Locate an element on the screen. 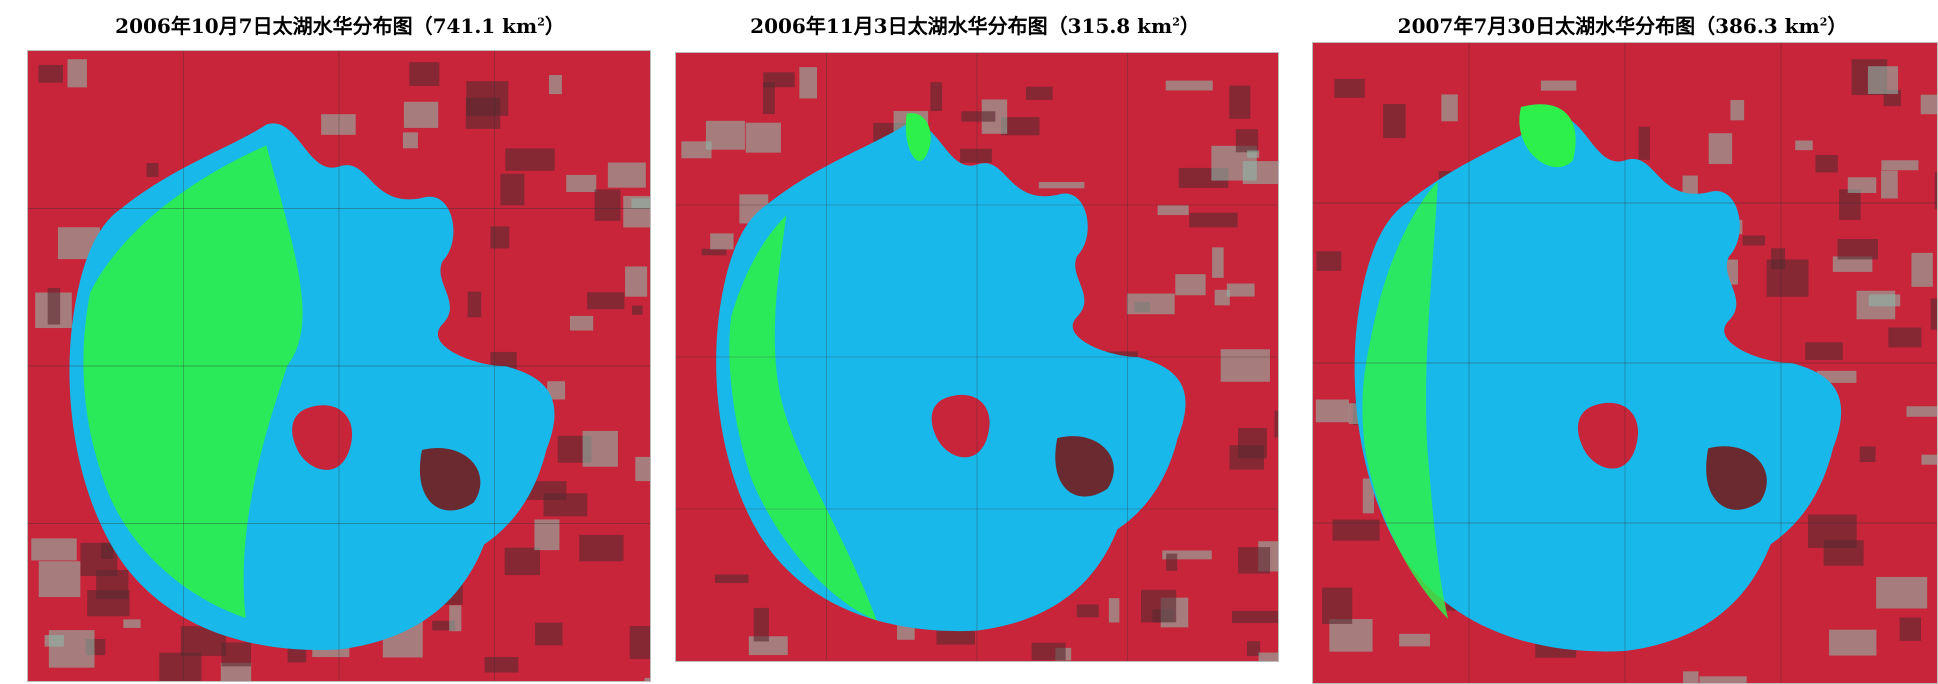  panel-2-title: 2006年11月3日太湖水华分布图（315.8 km2） is located at coordinates (975, 24).